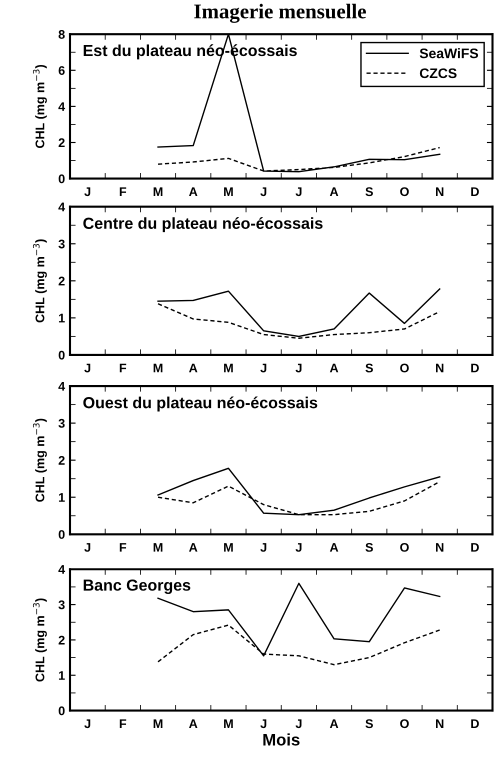 The image size is (500, 760). I want to click on chart-title: Imagerie mensuelle, so click(280, 13).